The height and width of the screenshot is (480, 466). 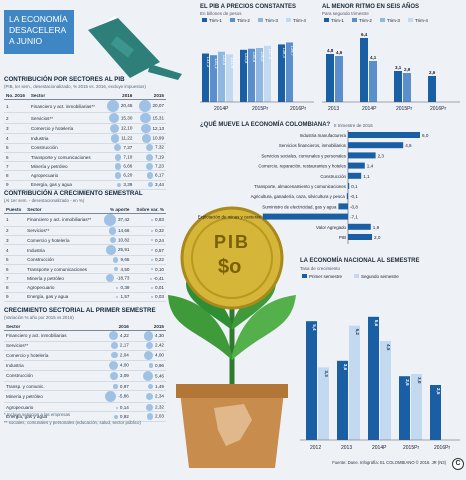 I want to click on table-cell: 4, so click(x=15, y=250).